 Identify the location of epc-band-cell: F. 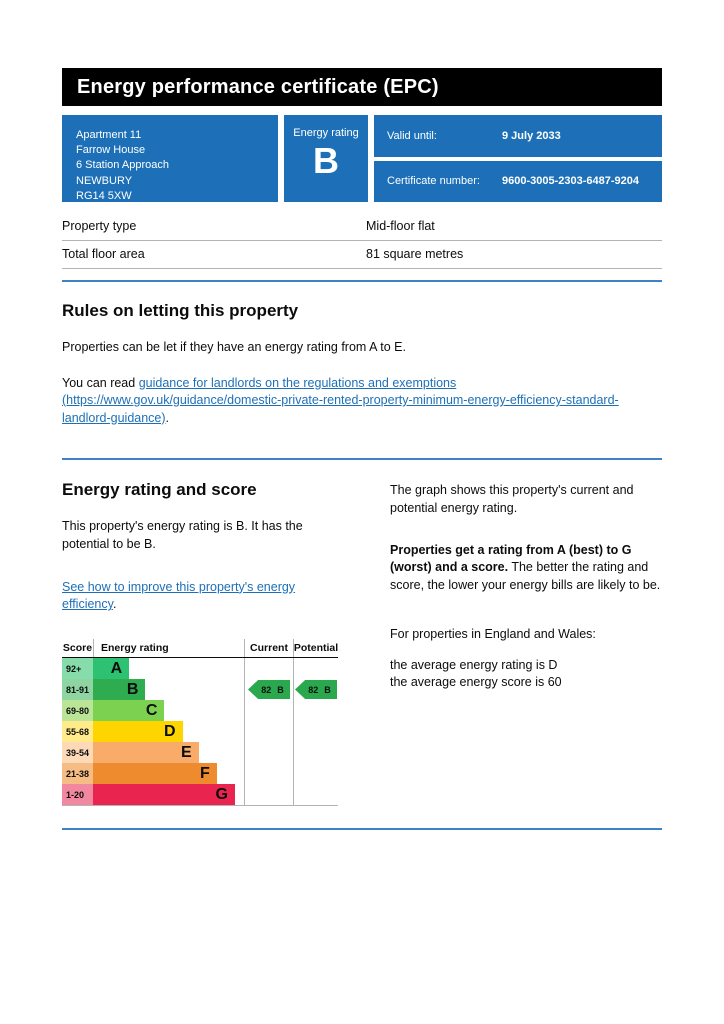
(168, 773).